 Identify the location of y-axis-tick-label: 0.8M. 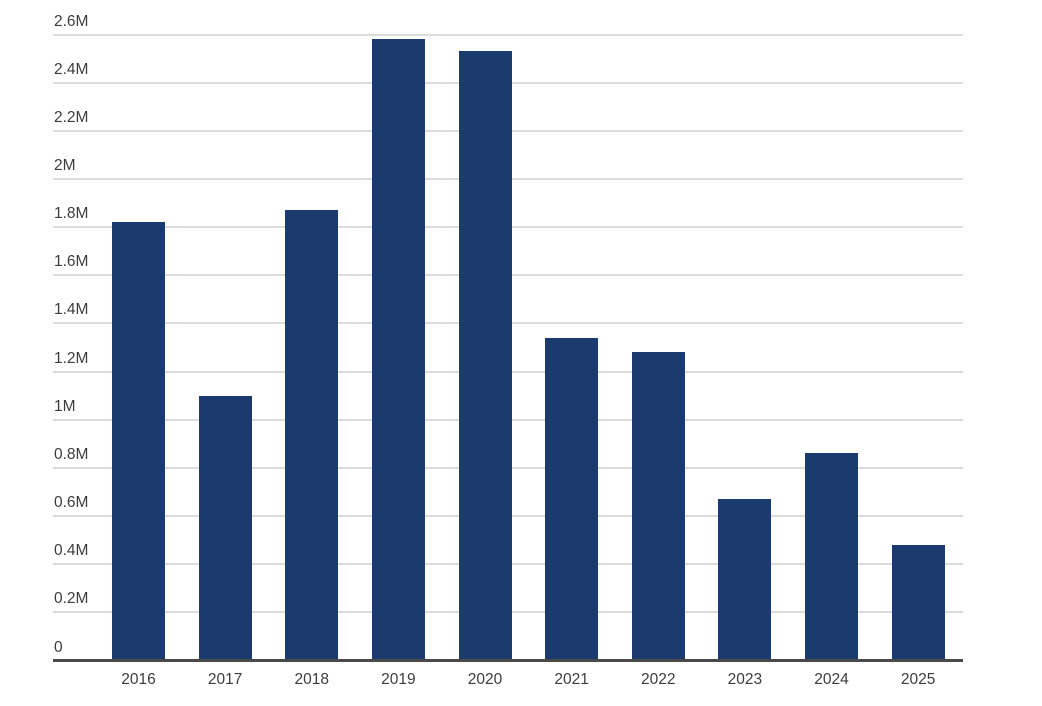
(71, 454).